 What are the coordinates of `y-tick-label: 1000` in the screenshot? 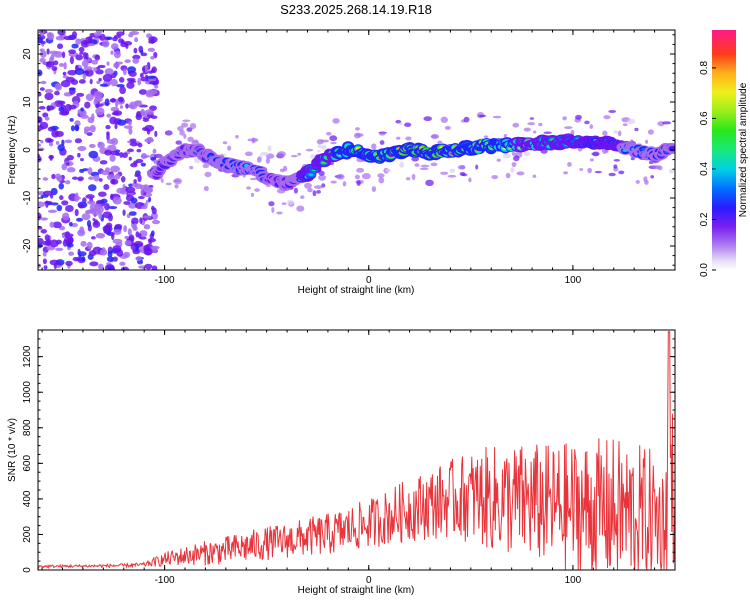 It's located at (27, 392).